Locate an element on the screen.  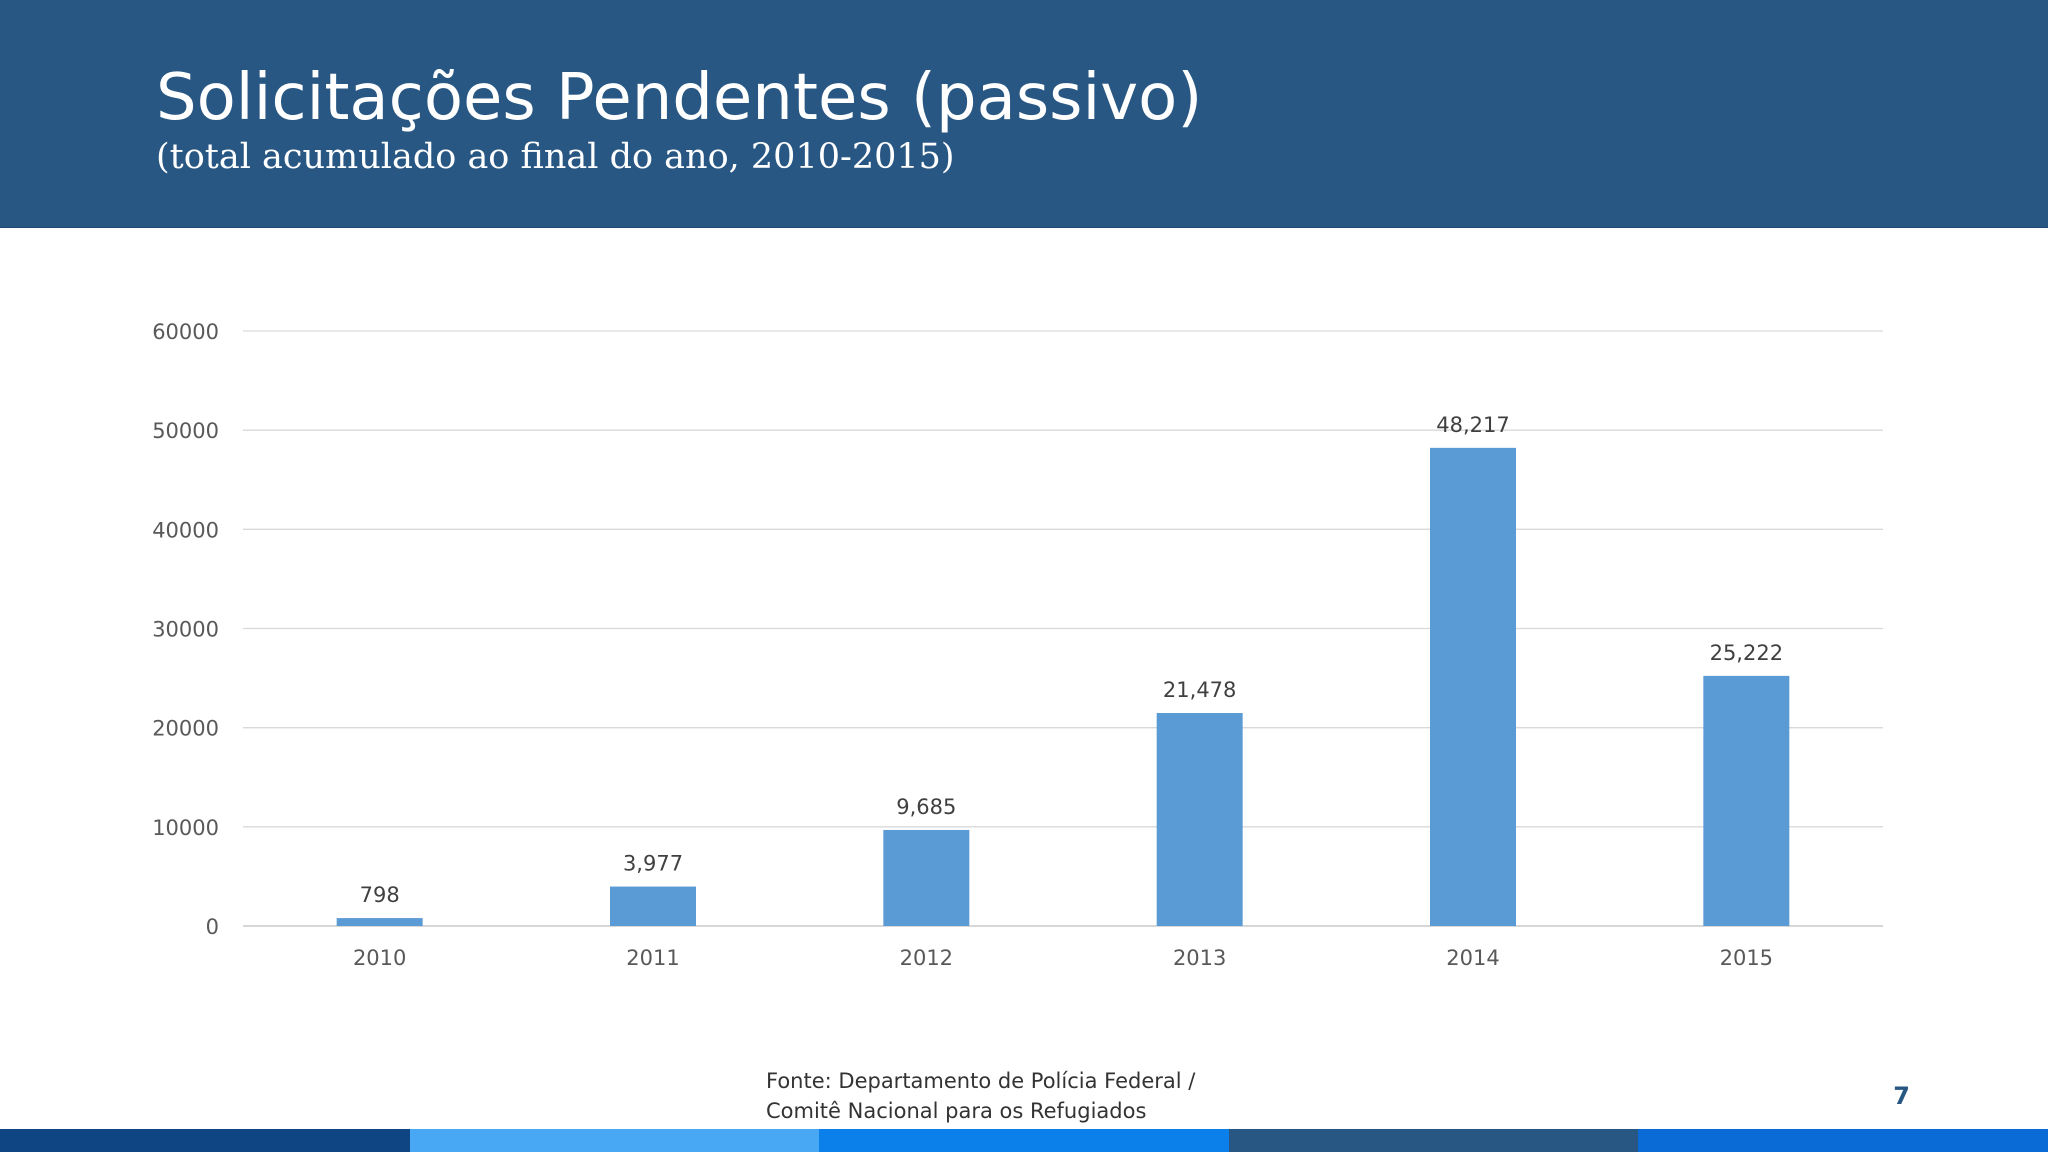
y-tick-label: 10000 is located at coordinates (185, 828).